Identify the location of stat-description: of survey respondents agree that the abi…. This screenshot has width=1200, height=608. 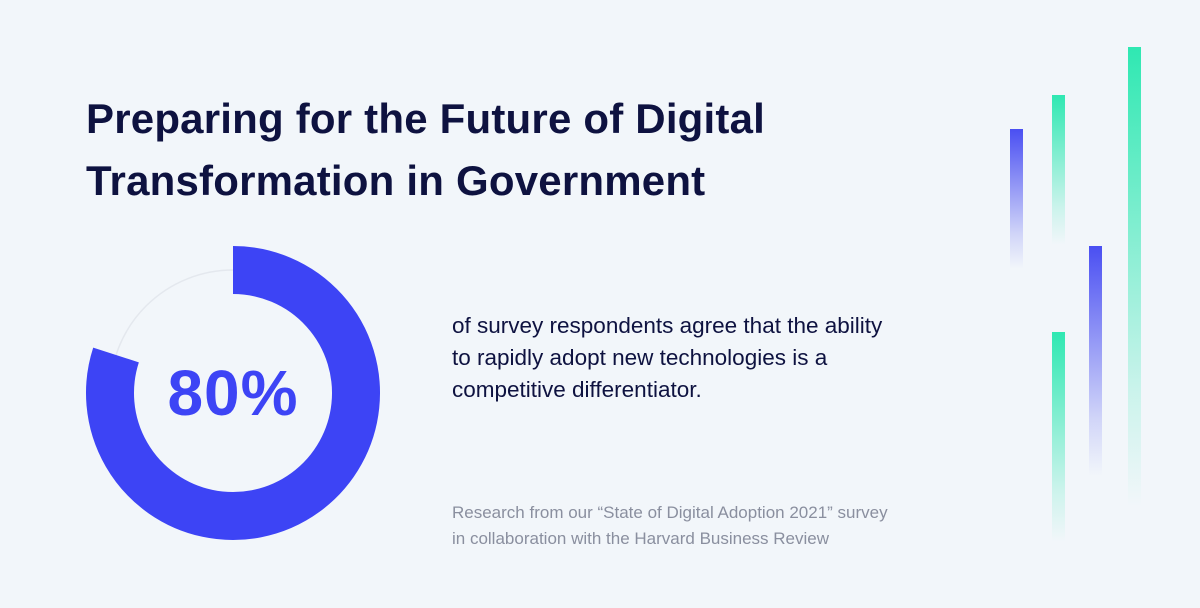
(722, 358).